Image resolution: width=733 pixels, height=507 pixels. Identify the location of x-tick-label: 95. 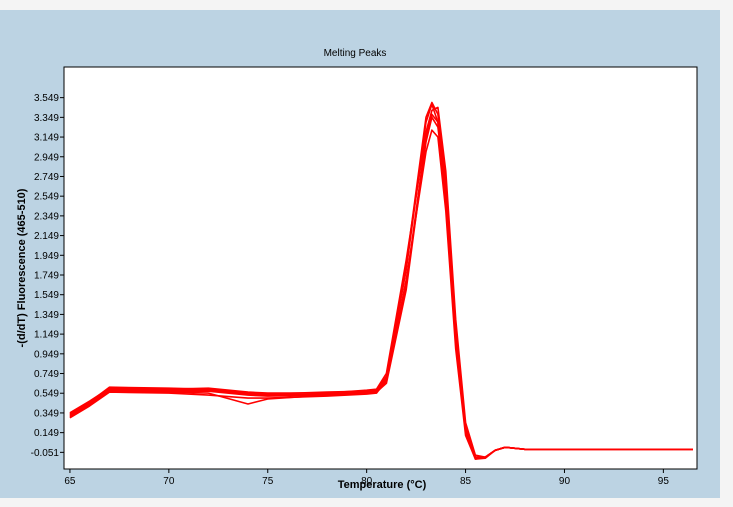
(664, 481).